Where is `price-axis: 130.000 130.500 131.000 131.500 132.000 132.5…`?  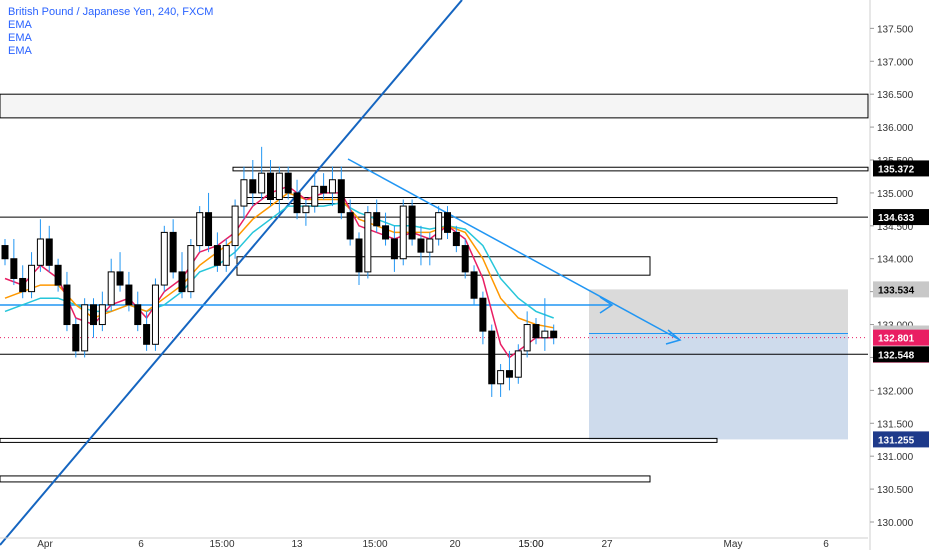 price-axis: 130.000 130.500 131.000 131.500 132.000 132.5… is located at coordinates (891, 275).